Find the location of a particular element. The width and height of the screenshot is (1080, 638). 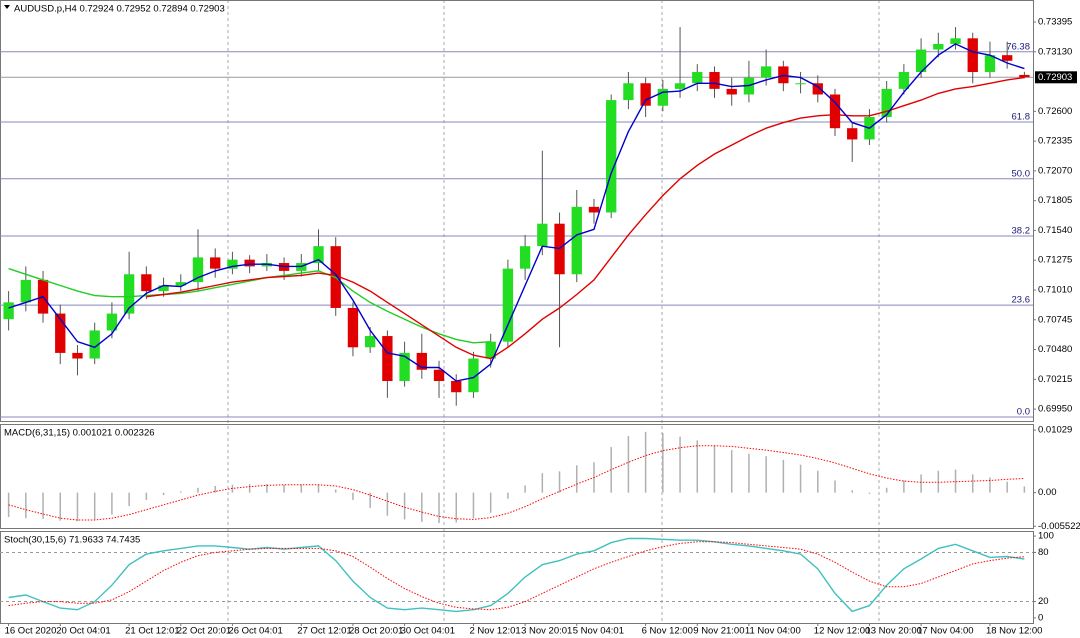

x-tick-label: 17 Nov 04:00 is located at coordinates (945, 631).